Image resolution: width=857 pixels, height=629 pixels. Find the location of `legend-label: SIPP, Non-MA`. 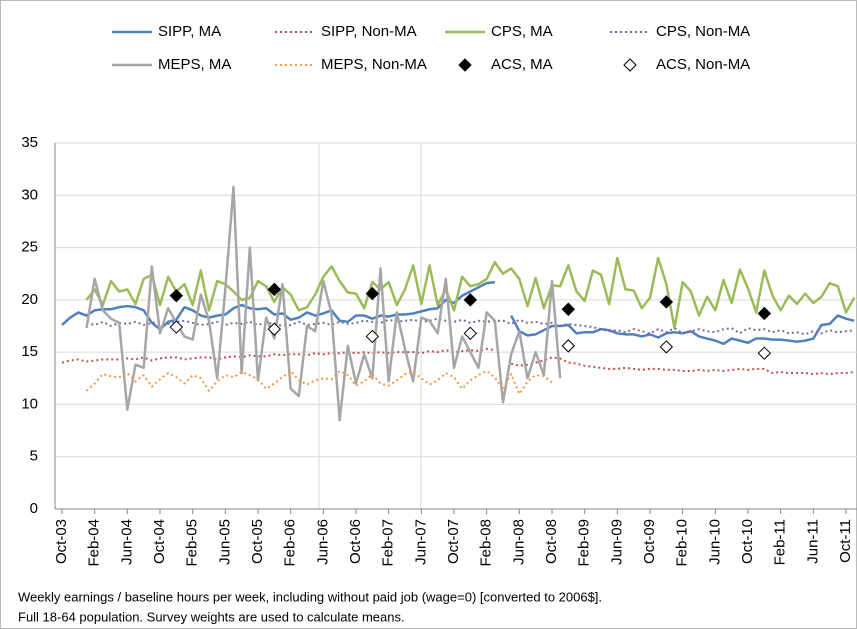

legend-label: SIPP, Non-MA is located at coordinates (369, 31).